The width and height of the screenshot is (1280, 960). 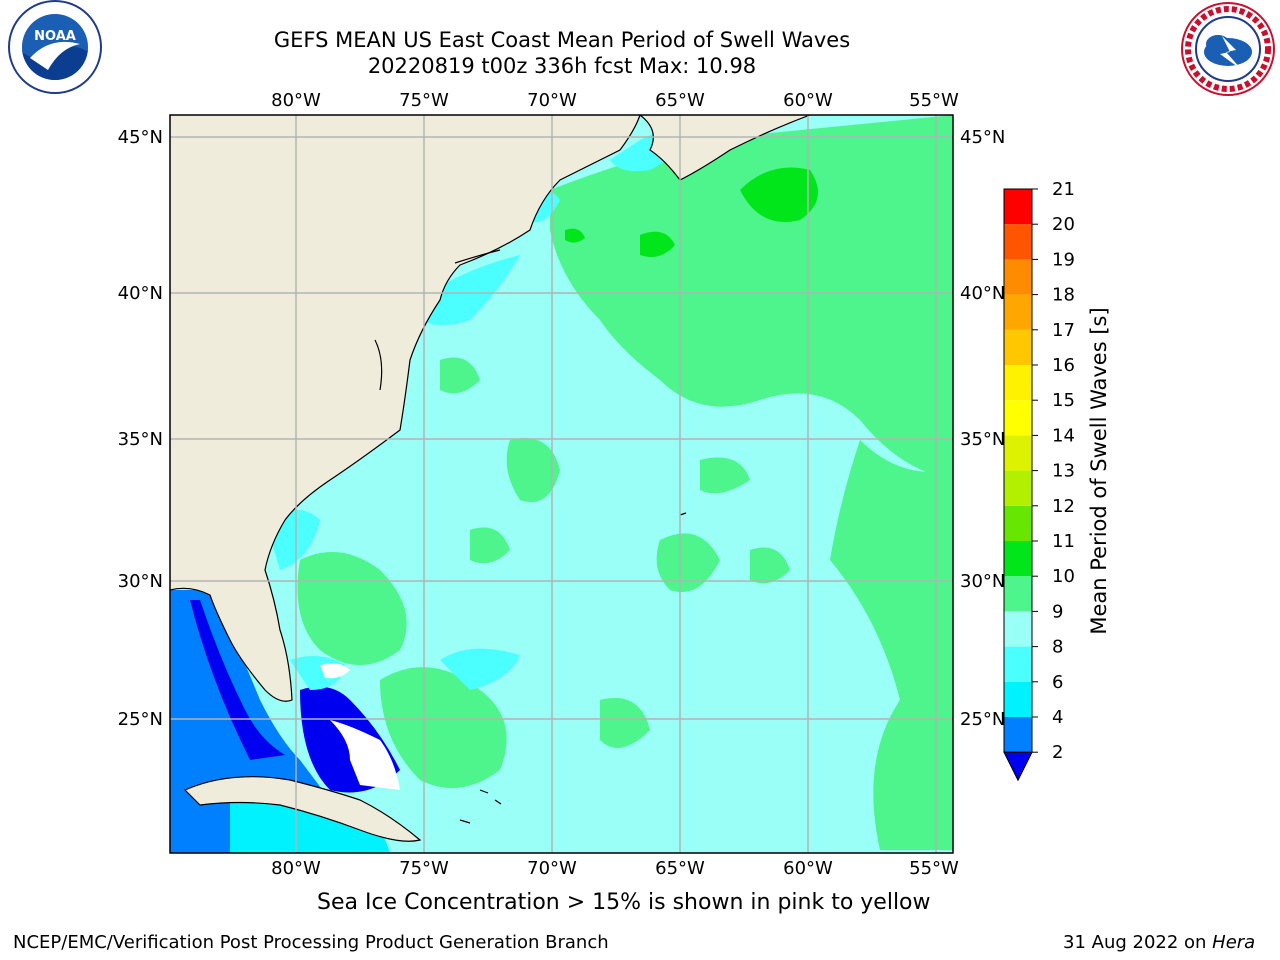 I want to click on title-line-2: 20220819 t00z 336h fcst Max: 10.98, so click(x=562, y=66).